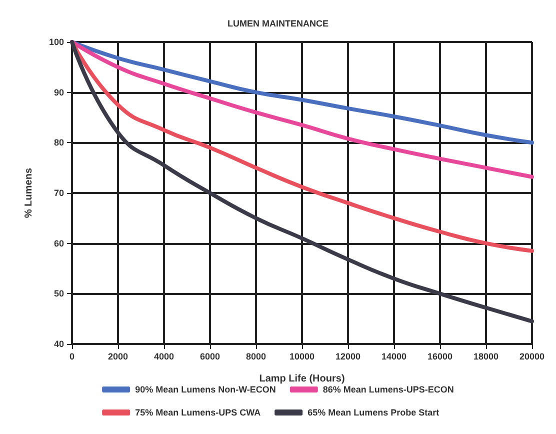 This screenshot has width=556, height=434. I want to click on legend-label: 75% Mean Lumens-UPS CWA, so click(198, 413).